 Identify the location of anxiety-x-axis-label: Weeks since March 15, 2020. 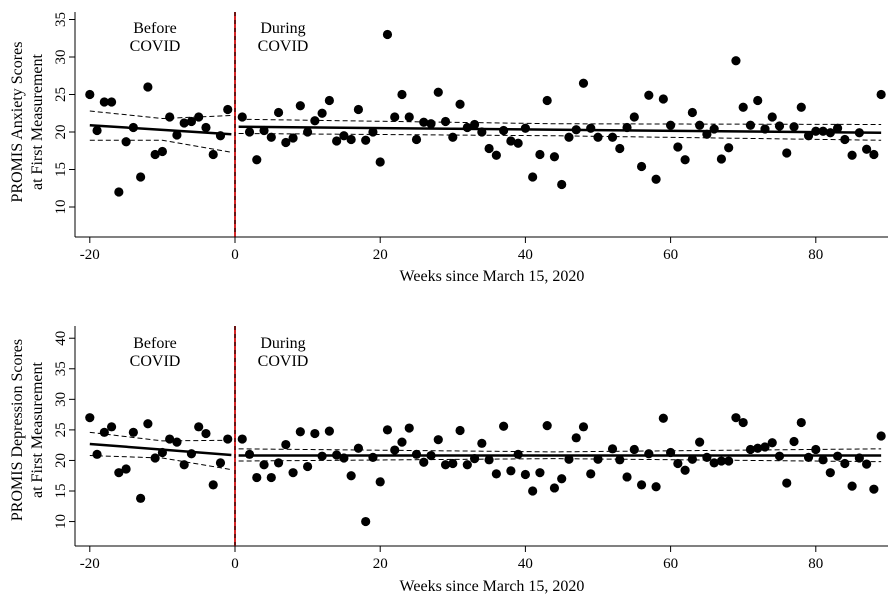
(492, 276).